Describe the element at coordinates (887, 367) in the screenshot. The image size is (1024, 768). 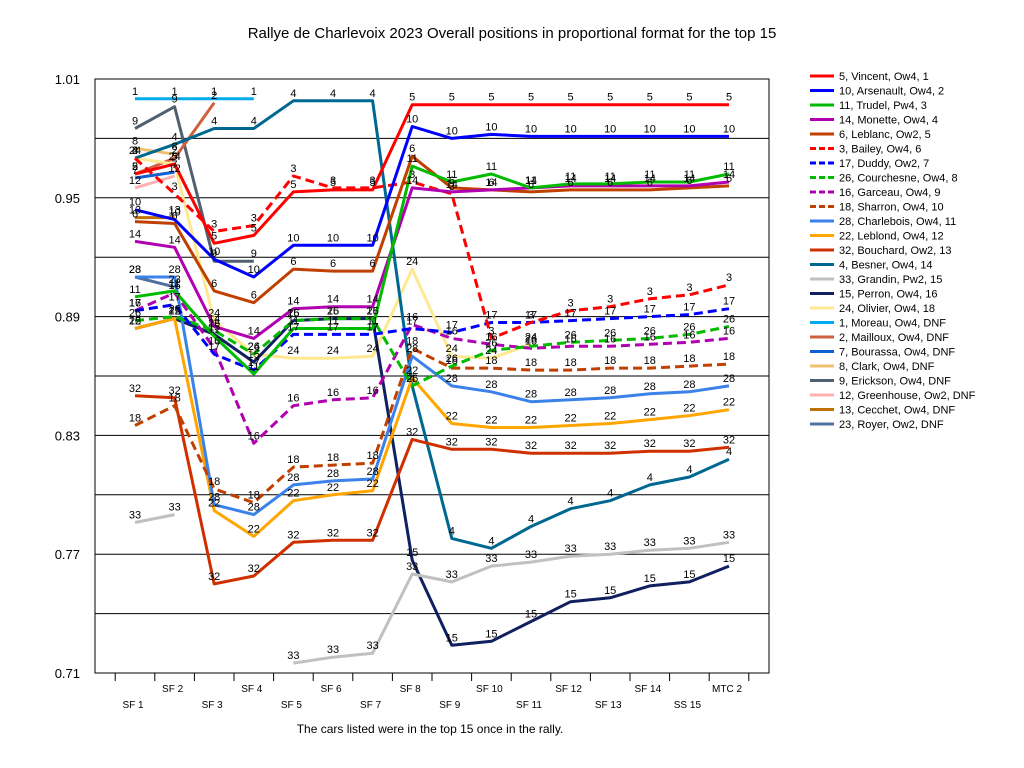
I see `legend-item-label: 8, Clark, Ow4, DNF` at that location.